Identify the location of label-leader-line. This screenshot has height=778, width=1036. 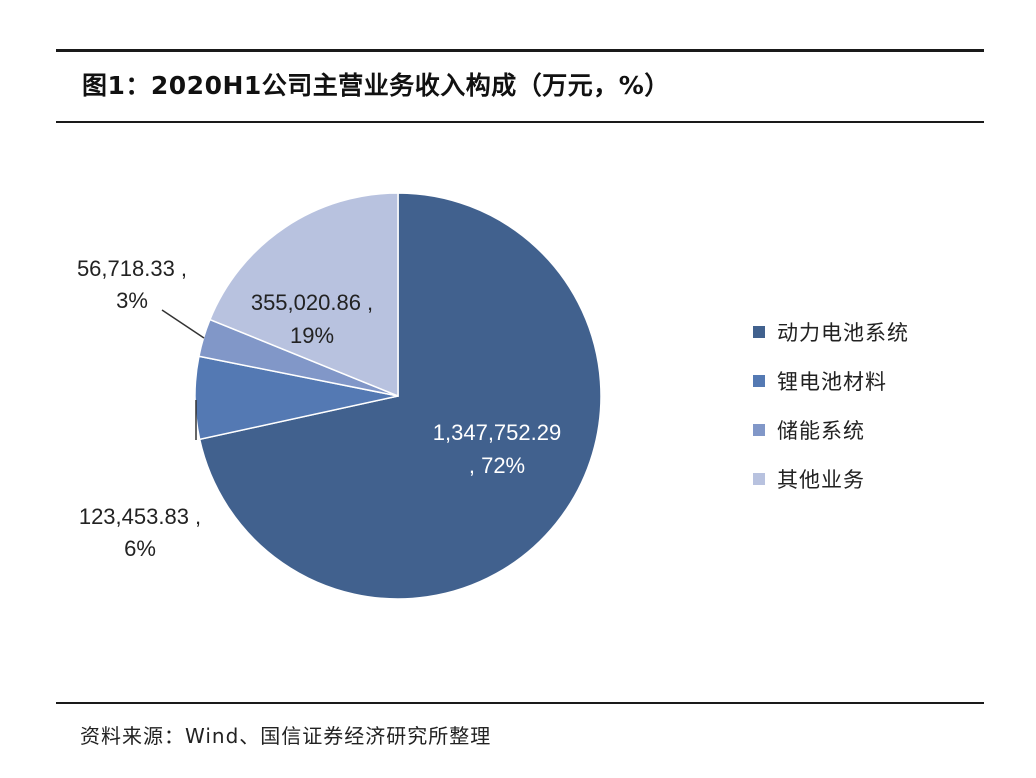
(183, 324).